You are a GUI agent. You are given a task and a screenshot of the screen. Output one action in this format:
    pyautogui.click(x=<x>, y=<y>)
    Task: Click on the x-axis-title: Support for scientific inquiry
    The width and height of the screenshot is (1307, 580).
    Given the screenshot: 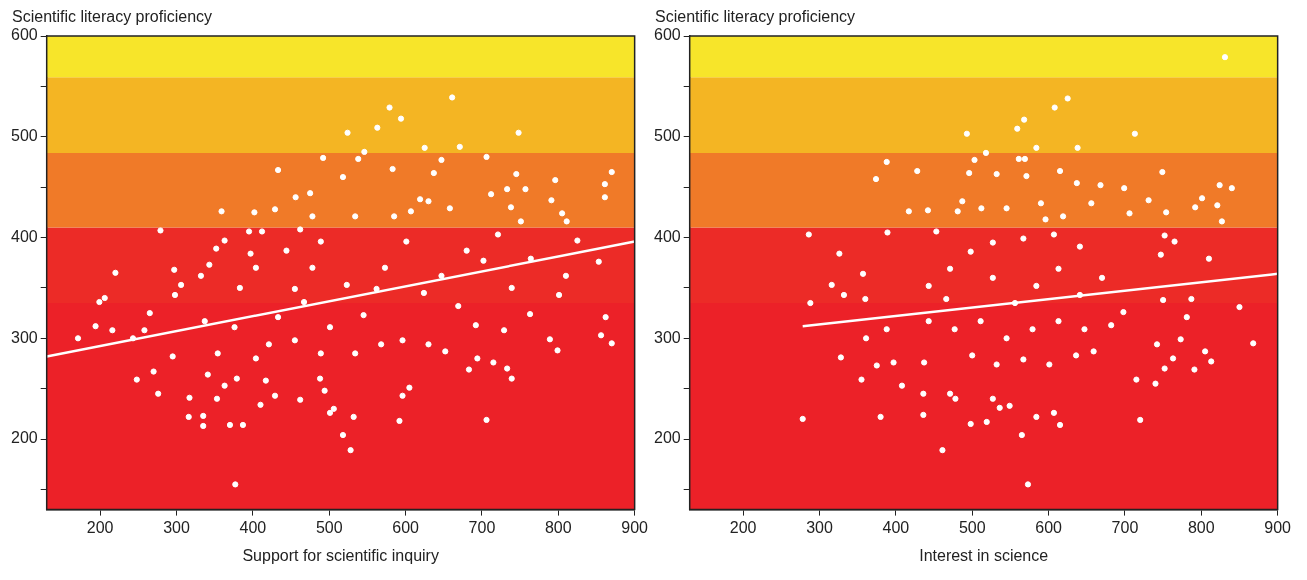 What is the action you would take?
    pyautogui.click(x=340, y=555)
    